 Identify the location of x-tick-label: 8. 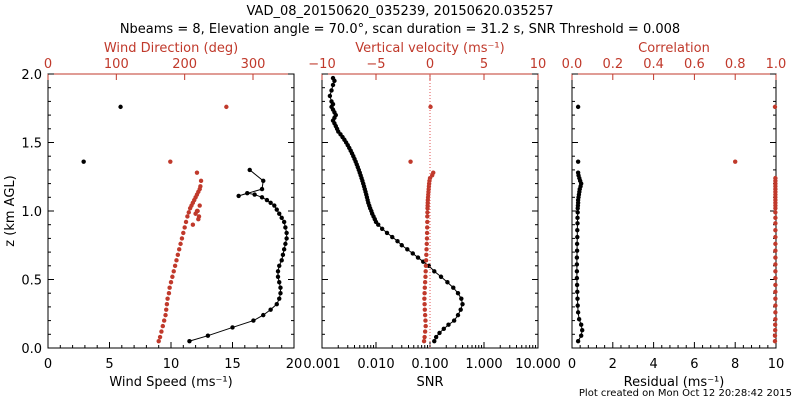
(735, 364).